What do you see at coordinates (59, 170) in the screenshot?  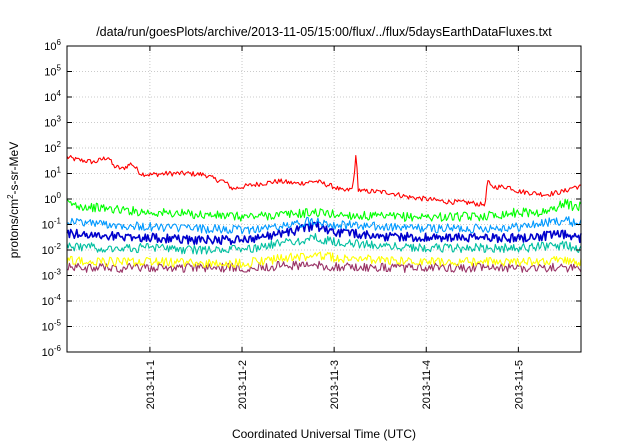 I see `y-tick-exponent: 1` at bounding box center [59, 170].